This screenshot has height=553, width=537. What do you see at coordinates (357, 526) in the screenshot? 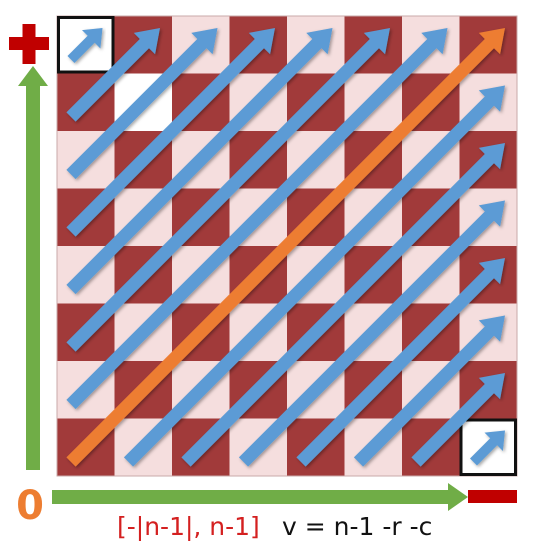
I see `formula-caption: v = n-1 -r -c` at bounding box center [357, 526].